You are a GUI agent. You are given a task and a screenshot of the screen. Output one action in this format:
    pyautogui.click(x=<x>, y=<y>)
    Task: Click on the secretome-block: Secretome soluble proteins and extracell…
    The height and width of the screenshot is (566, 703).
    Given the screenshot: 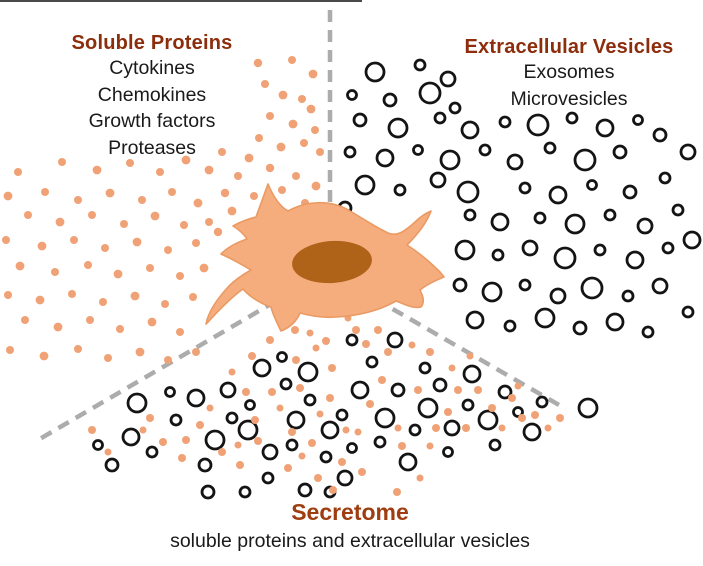 What is the action you would take?
    pyautogui.click(x=350, y=526)
    